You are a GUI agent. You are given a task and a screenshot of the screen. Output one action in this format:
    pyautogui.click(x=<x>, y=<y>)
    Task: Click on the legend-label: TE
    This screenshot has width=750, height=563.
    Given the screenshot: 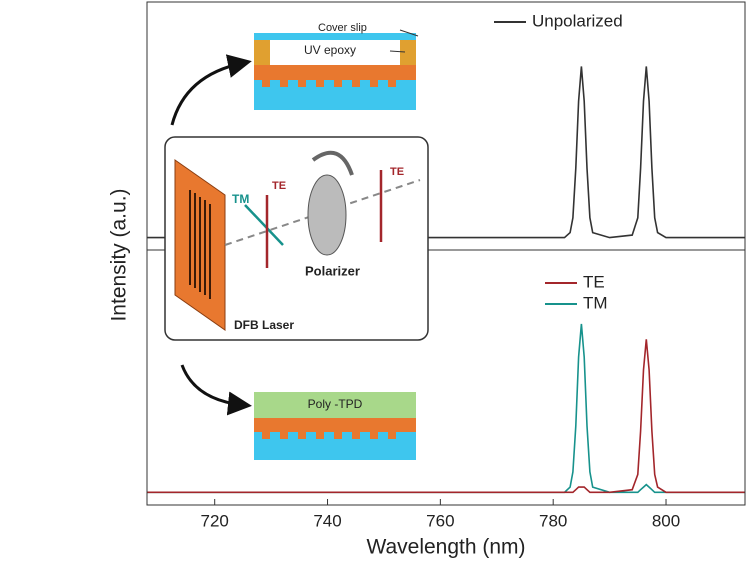 What is the action you would take?
    pyautogui.click(x=594, y=281)
    